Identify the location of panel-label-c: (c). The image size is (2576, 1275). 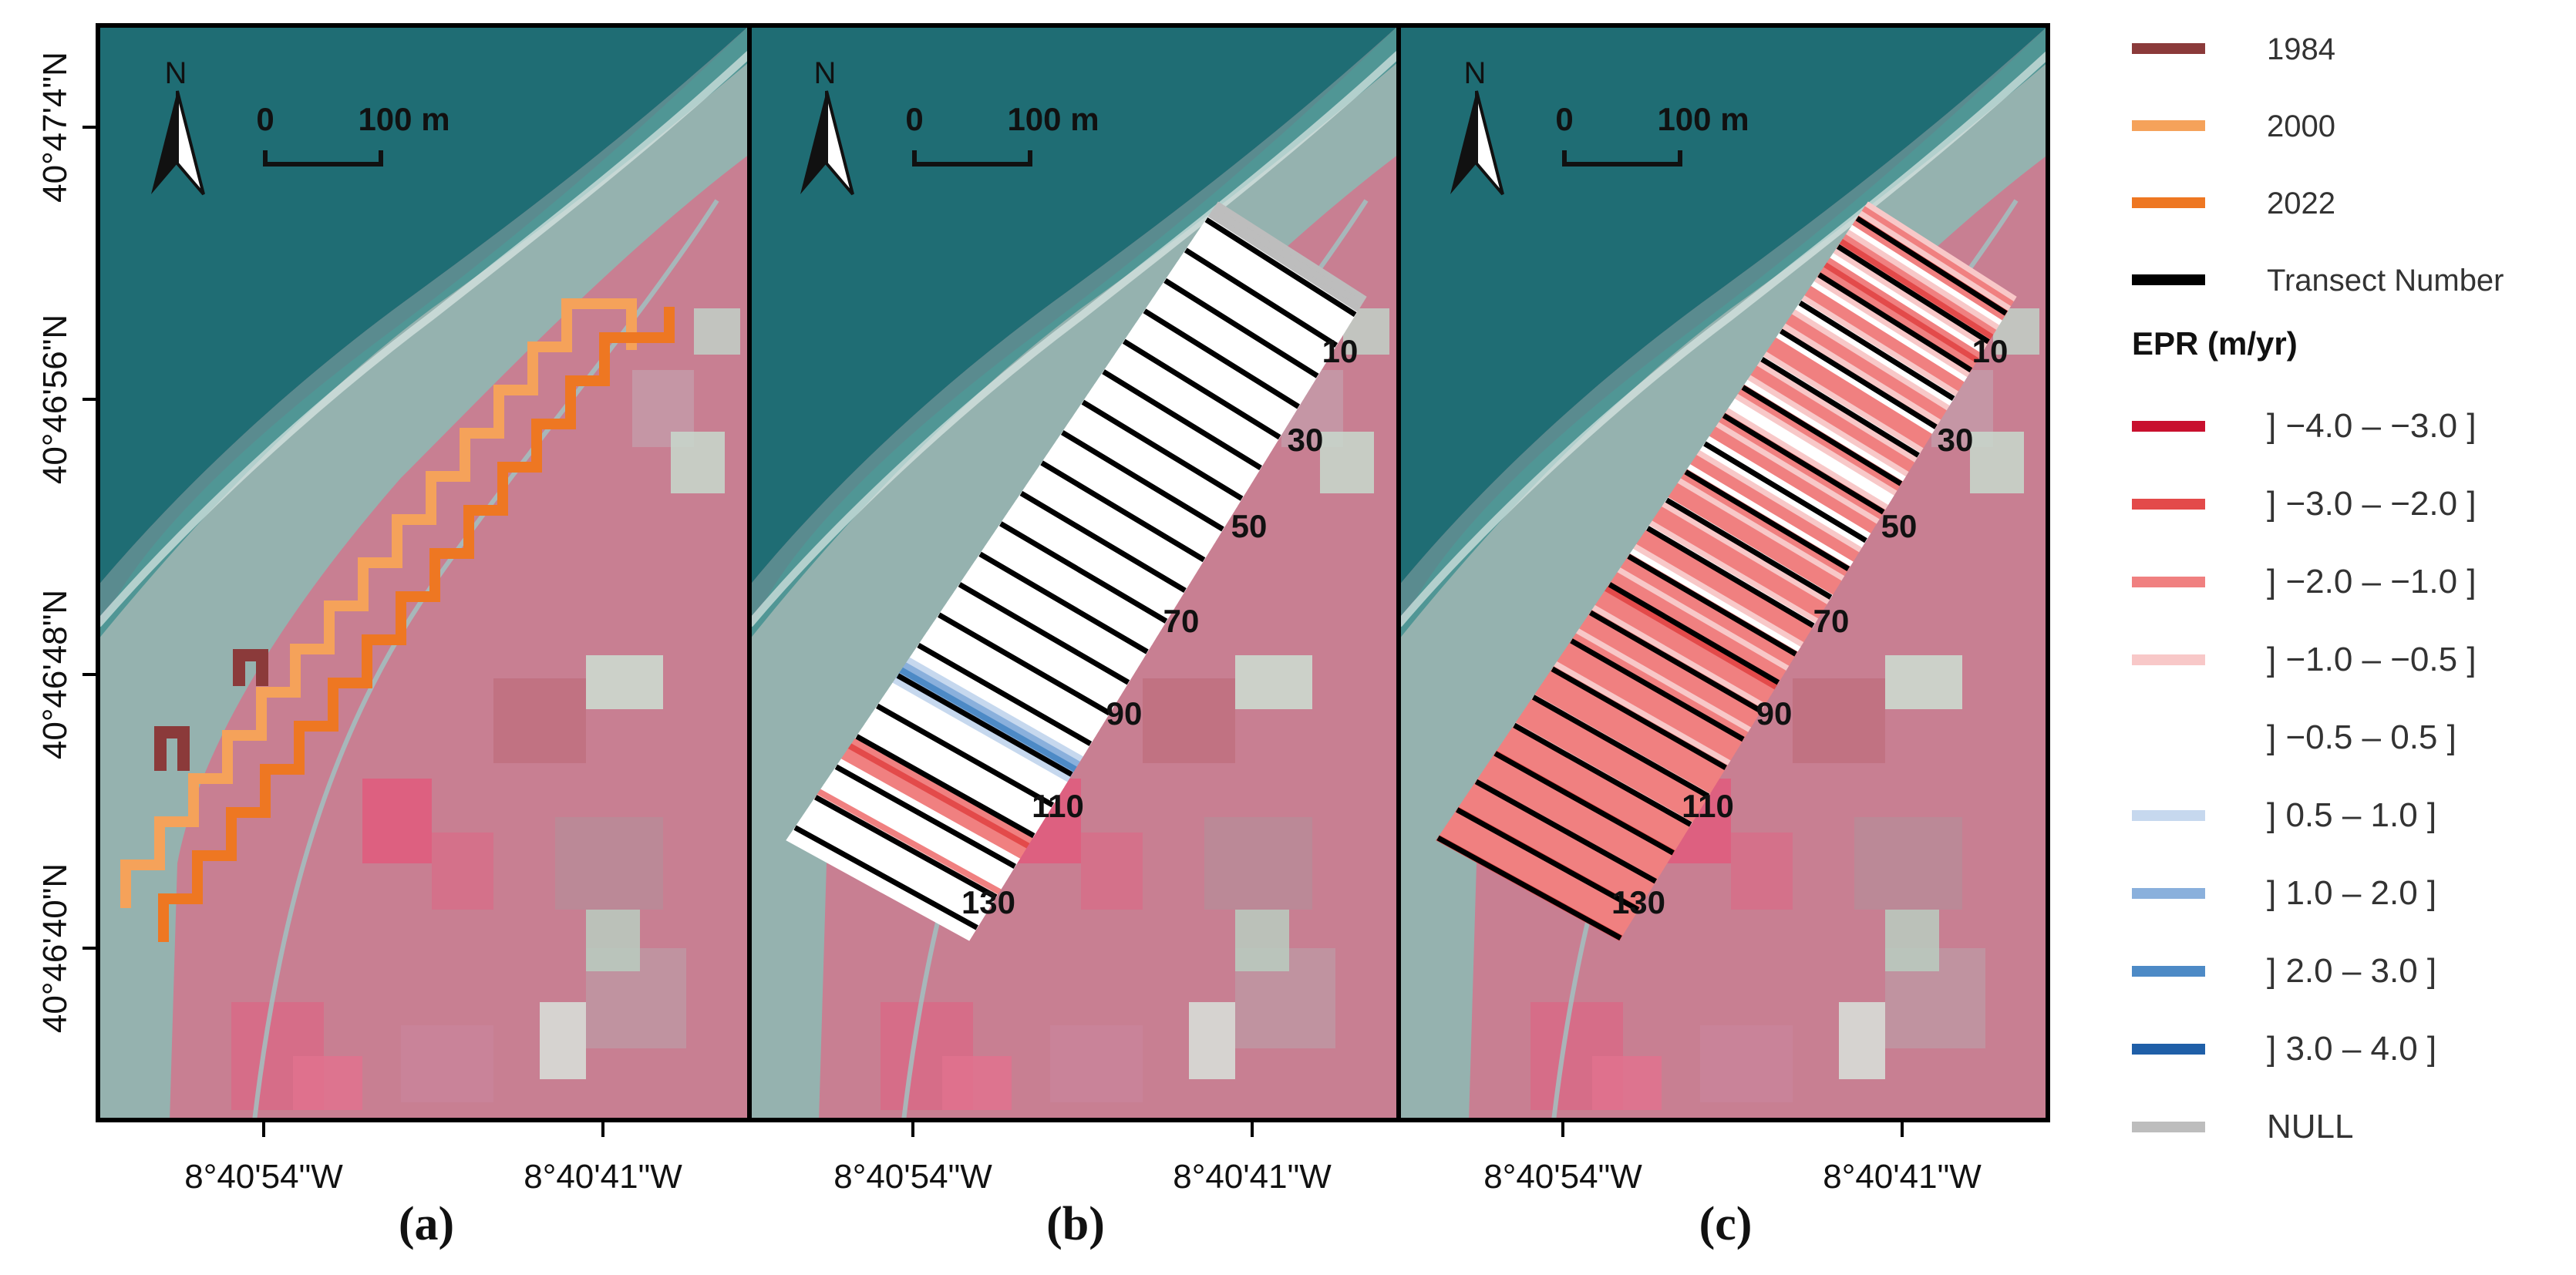
(1726, 1224).